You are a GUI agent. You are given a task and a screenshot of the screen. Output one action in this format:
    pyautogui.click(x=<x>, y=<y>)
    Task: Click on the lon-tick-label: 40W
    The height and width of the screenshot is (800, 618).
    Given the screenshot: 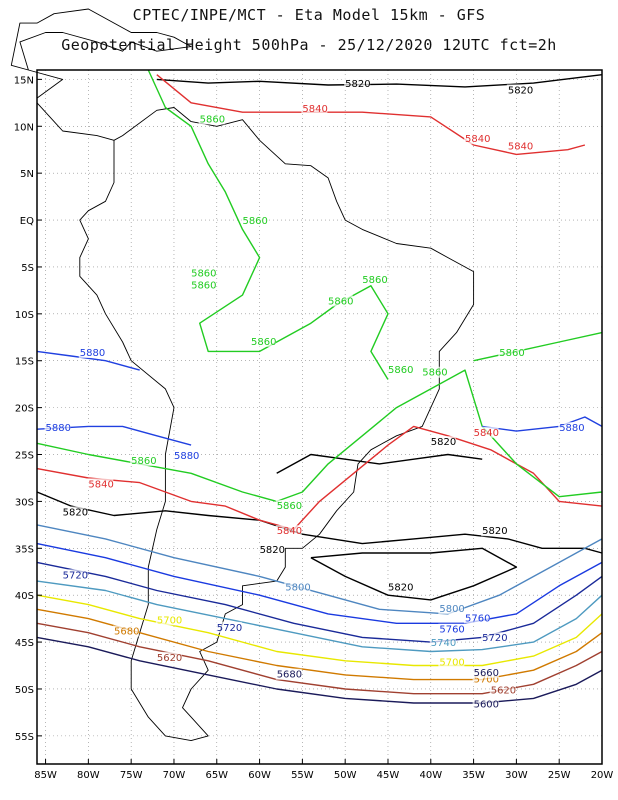 What is the action you would take?
    pyautogui.click(x=430, y=775)
    